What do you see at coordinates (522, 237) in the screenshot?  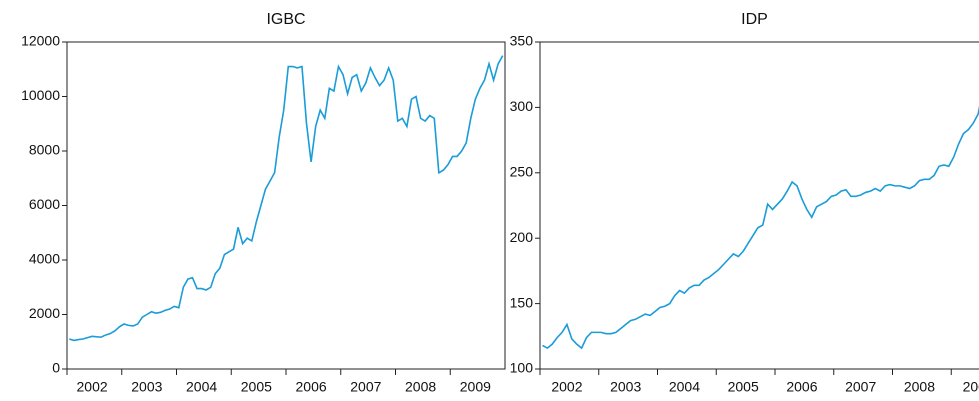 I see `y-tick-label: 200` at bounding box center [522, 237].